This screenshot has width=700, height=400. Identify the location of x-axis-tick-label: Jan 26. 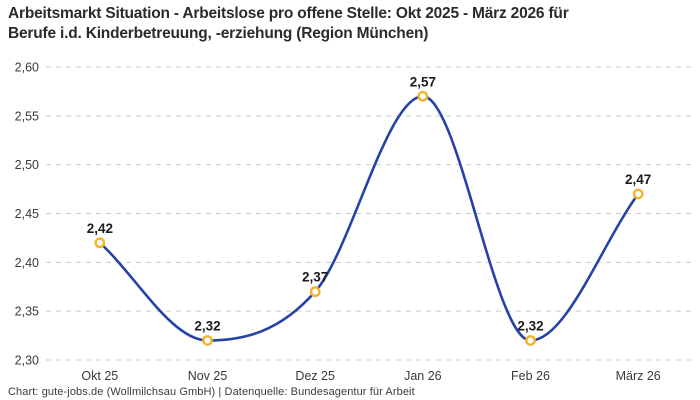
(423, 376).